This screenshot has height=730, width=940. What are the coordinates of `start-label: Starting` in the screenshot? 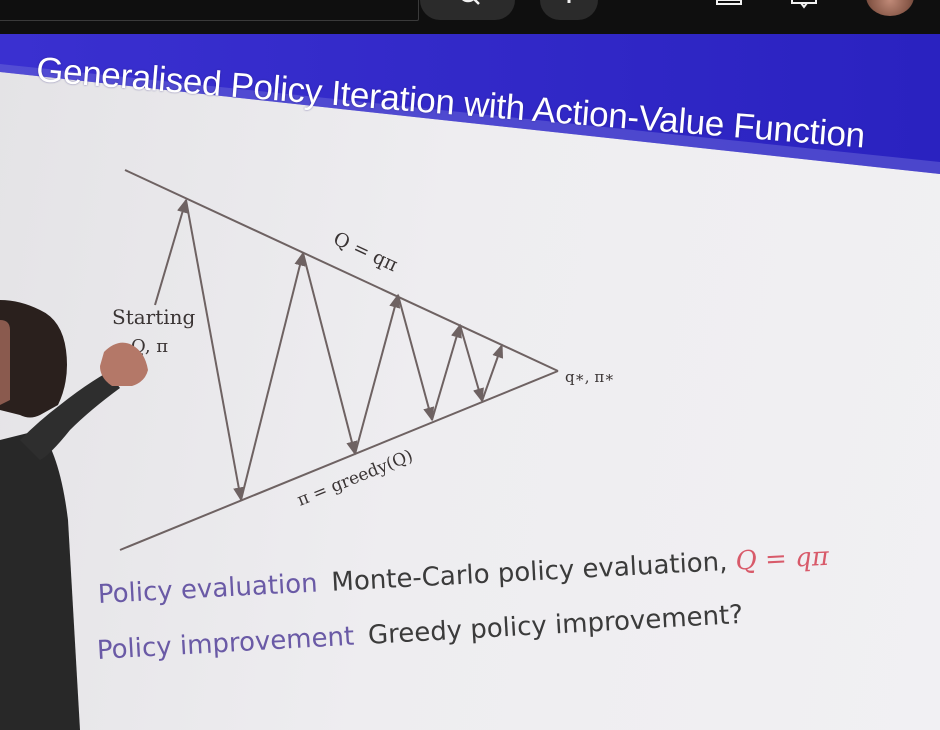 It's located at (154, 317).